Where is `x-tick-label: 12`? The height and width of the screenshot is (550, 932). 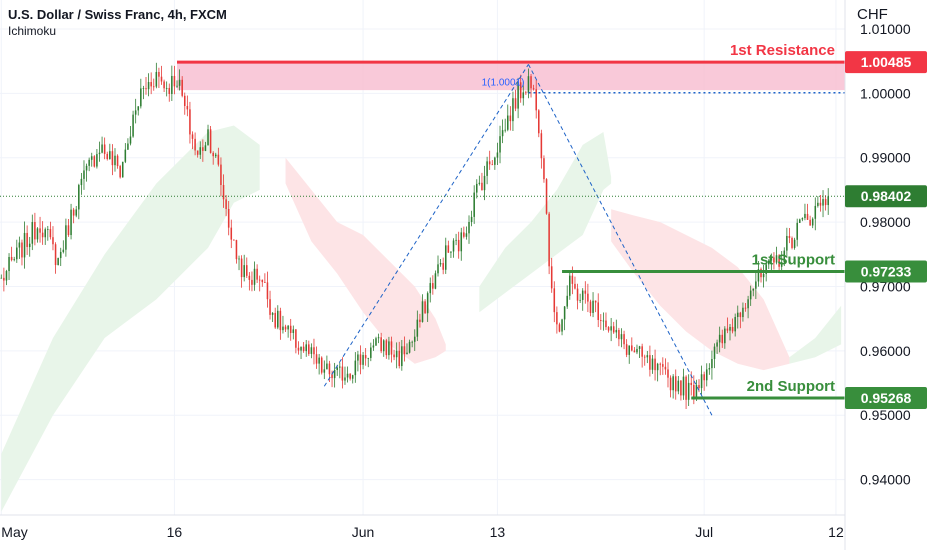 x-tick-label: 12 is located at coordinates (836, 532).